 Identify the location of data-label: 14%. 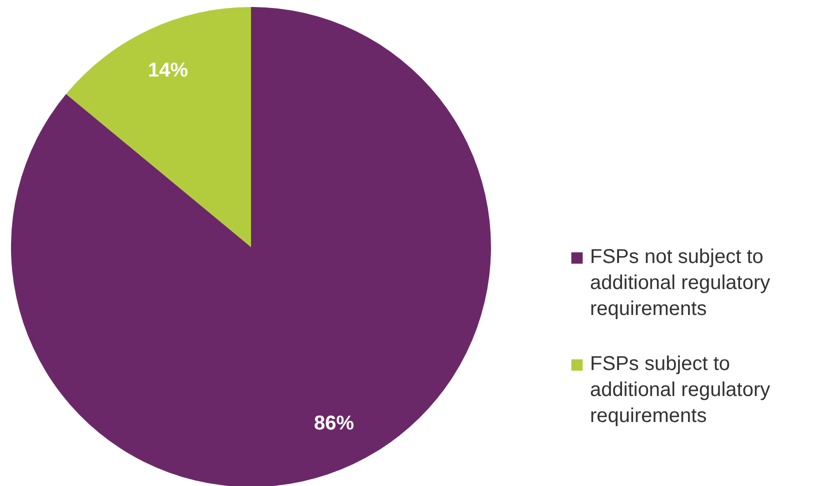
(168, 71).